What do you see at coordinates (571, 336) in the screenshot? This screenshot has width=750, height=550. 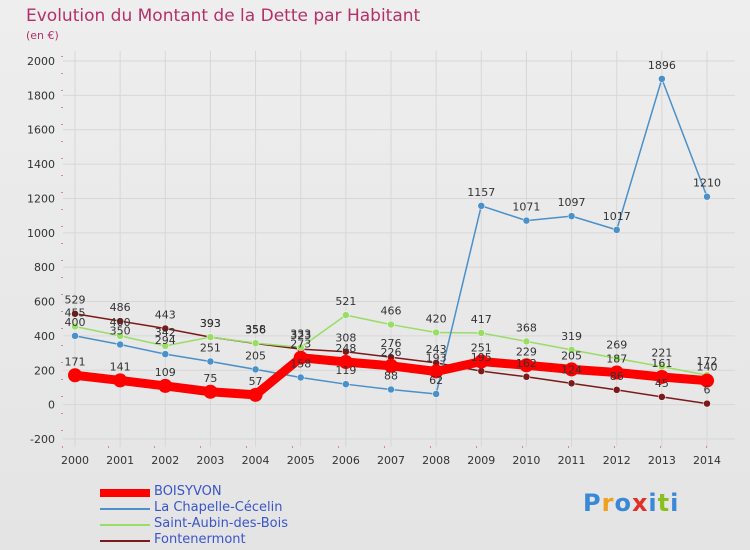 I see `data-label: 319` at bounding box center [571, 336].